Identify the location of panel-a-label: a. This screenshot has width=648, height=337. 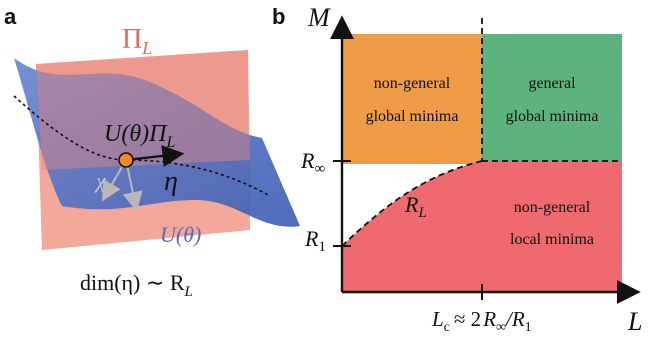
(10, 16).